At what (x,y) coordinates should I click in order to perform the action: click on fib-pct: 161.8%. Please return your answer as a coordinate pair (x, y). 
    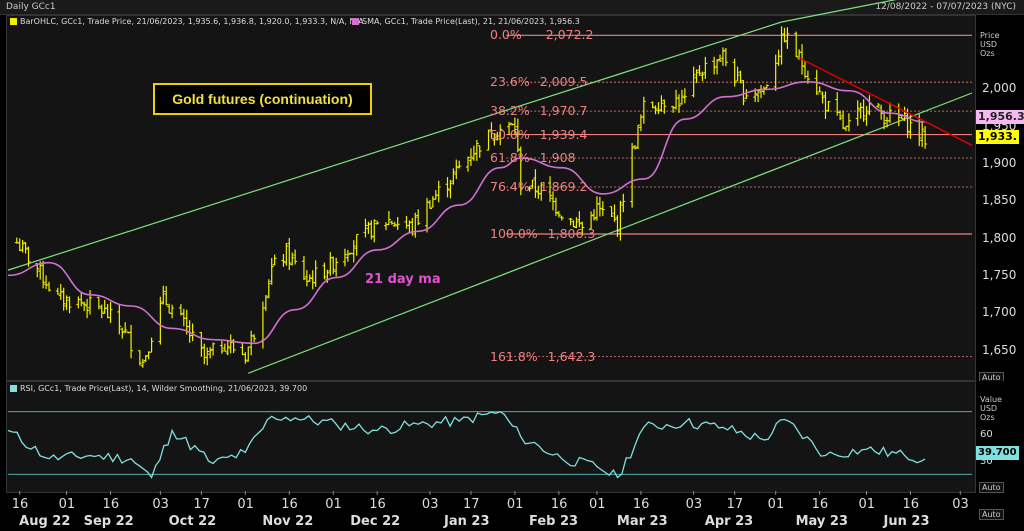
    Looking at the image, I should click on (514, 356).